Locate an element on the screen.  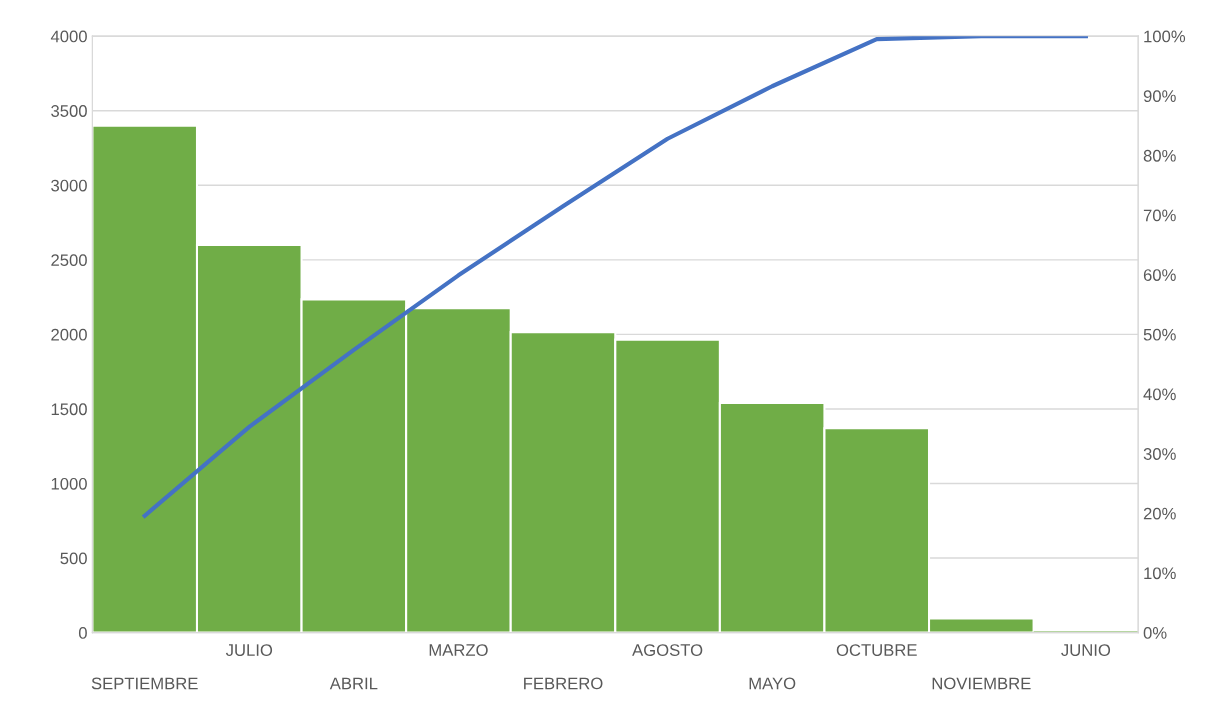
x-tick-label: ABRIL is located at coordinates (353, 683).